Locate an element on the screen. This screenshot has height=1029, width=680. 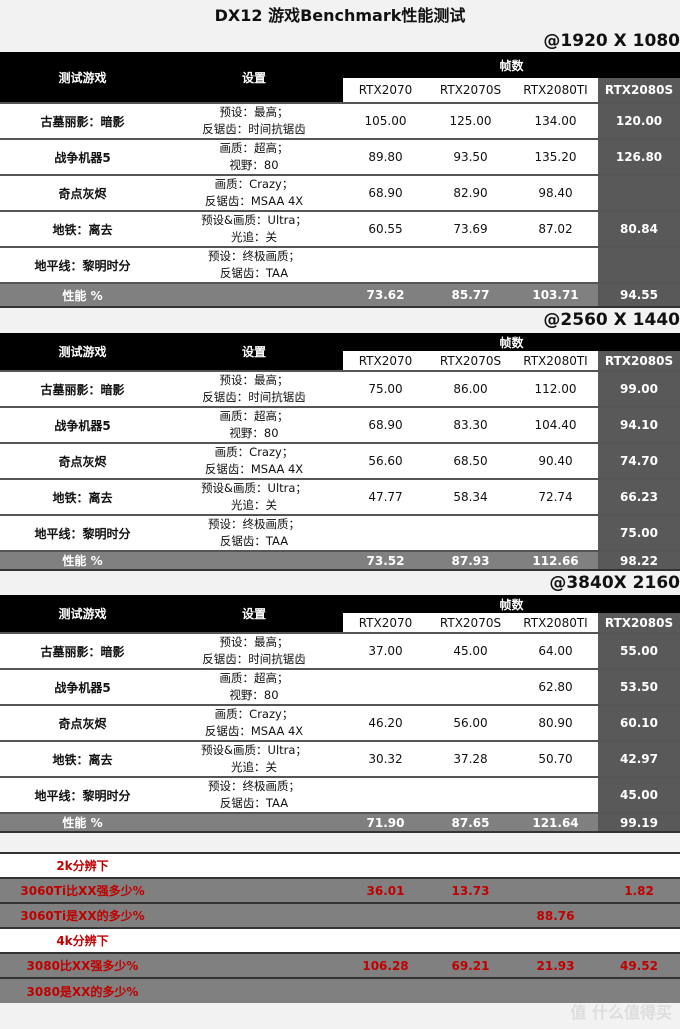
fps-value: 94.10 is located at coordinates (639, 424).